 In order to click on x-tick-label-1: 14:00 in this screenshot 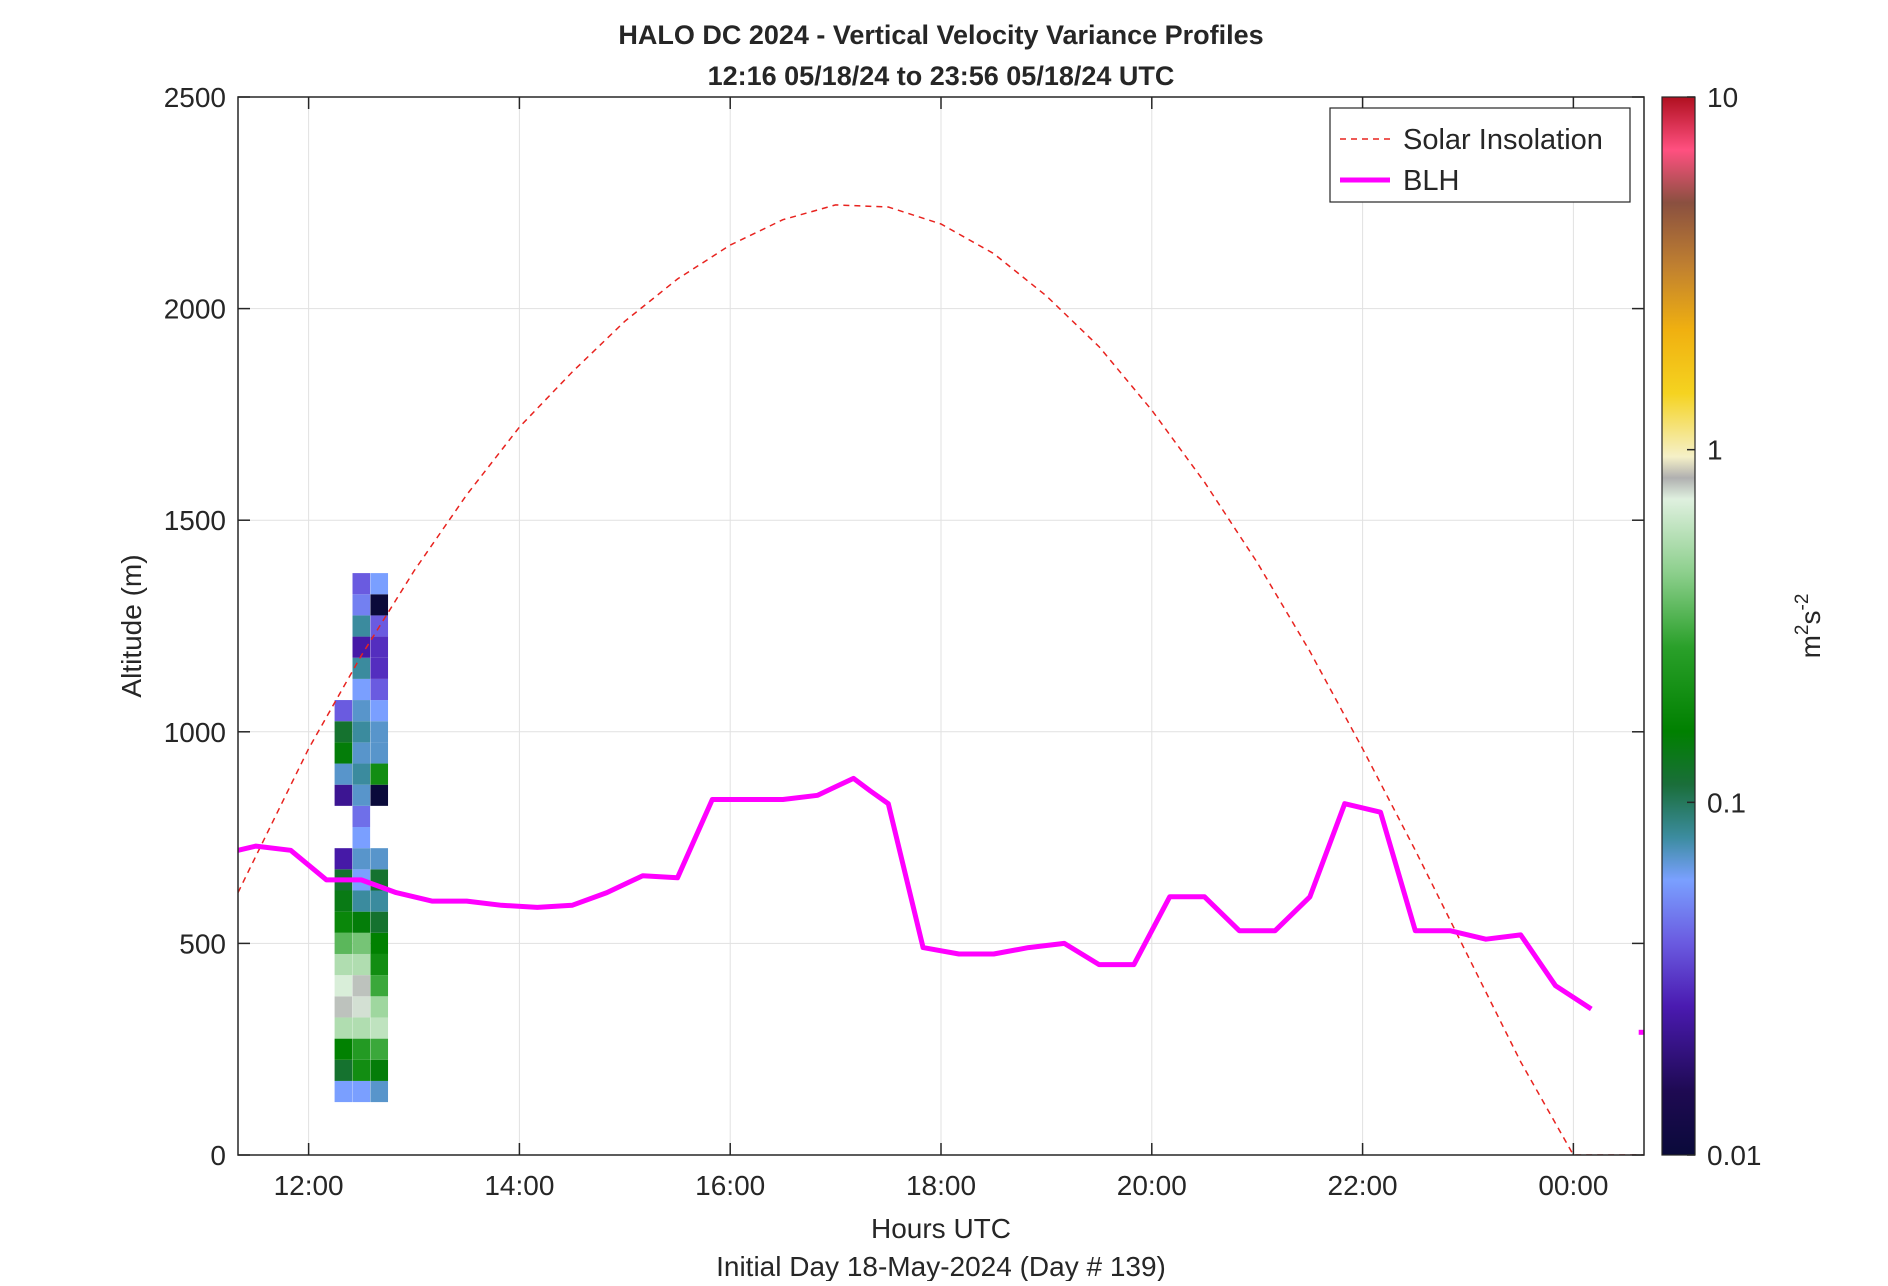, I will do `click(519, 1185)`.